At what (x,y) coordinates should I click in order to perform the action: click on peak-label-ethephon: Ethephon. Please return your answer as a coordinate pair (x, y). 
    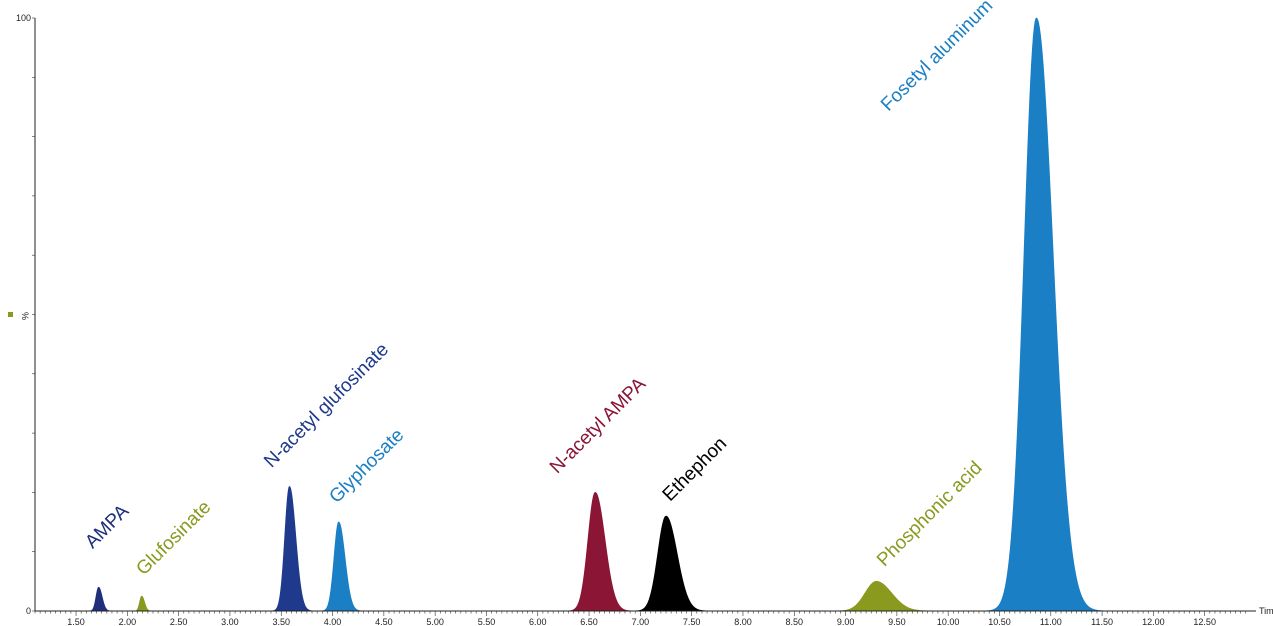
    Looking at the image, I should click on (695, 469).